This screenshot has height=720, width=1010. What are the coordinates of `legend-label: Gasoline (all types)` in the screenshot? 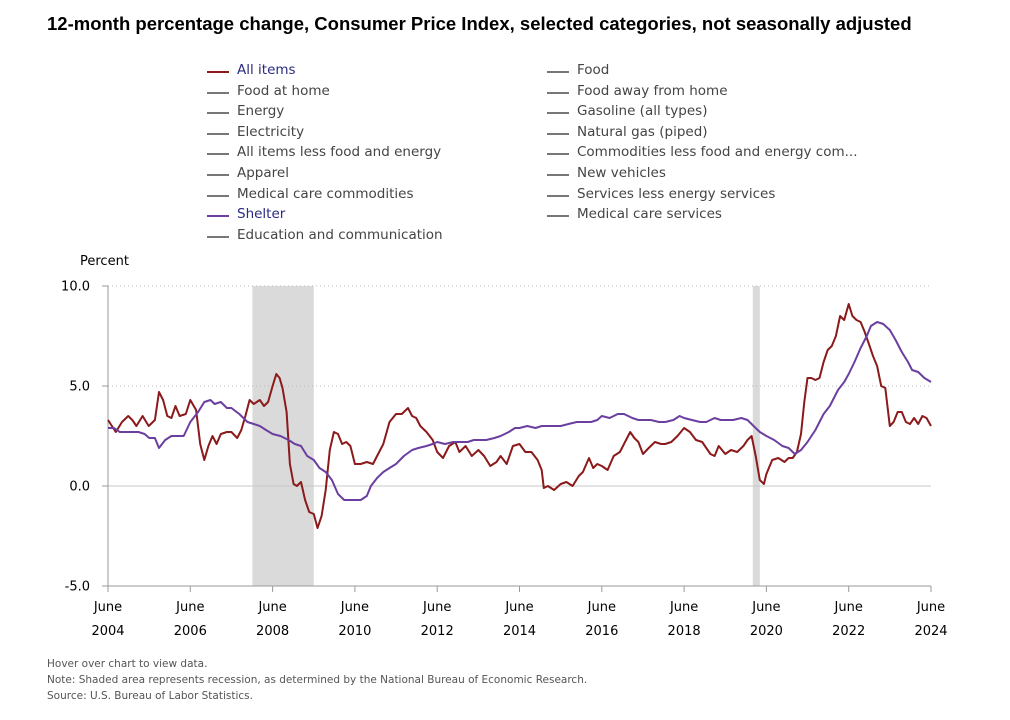 It's located at (642, 111).